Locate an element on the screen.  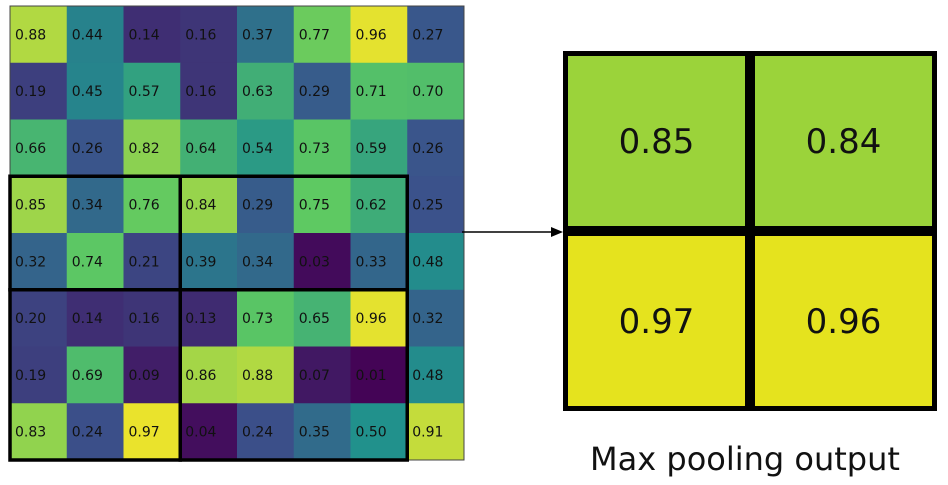
output-cell-value: 0.85 is located at coordinates (657, 142).